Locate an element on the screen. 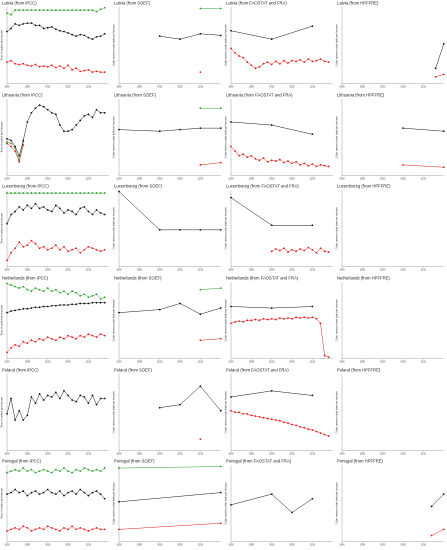 Image resolution: width=447 pixels, height=550 pixels. y-axis-label: Tons of carbon per hectare is located at coordinates (2, 319).